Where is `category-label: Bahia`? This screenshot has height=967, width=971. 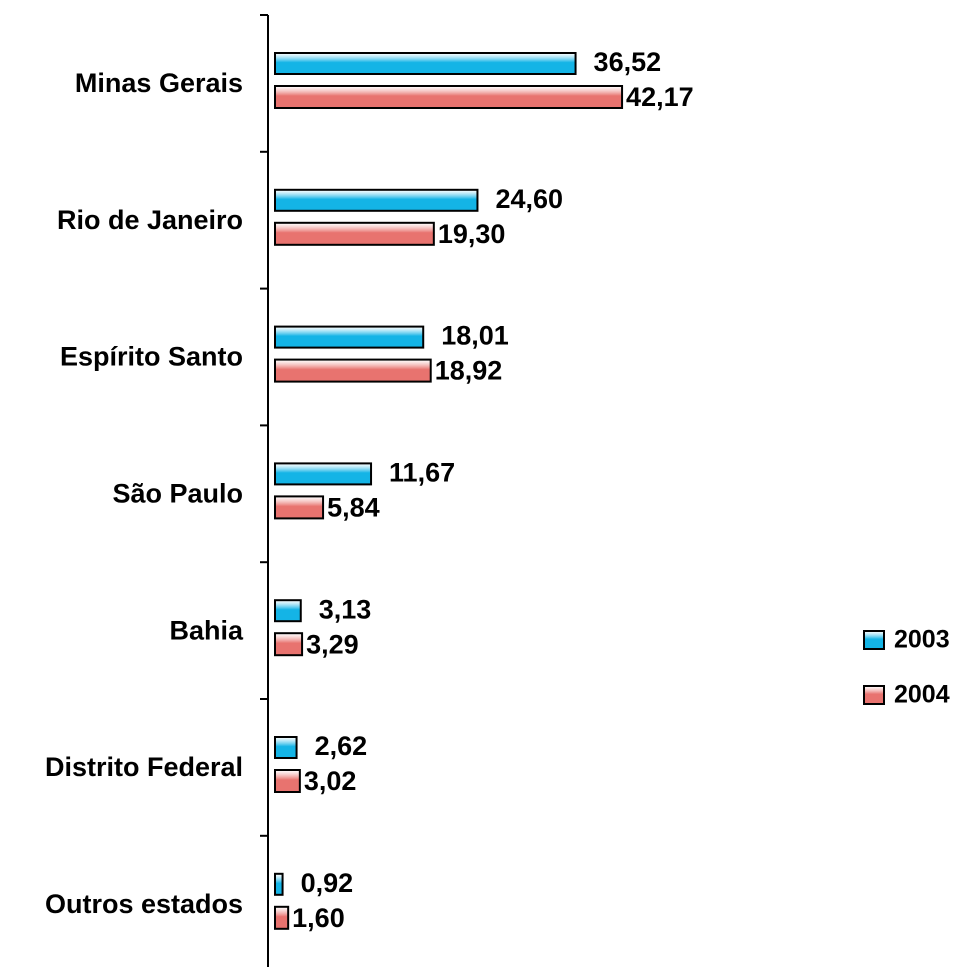 category-label: Bahia is located at coordinates (206, 630).